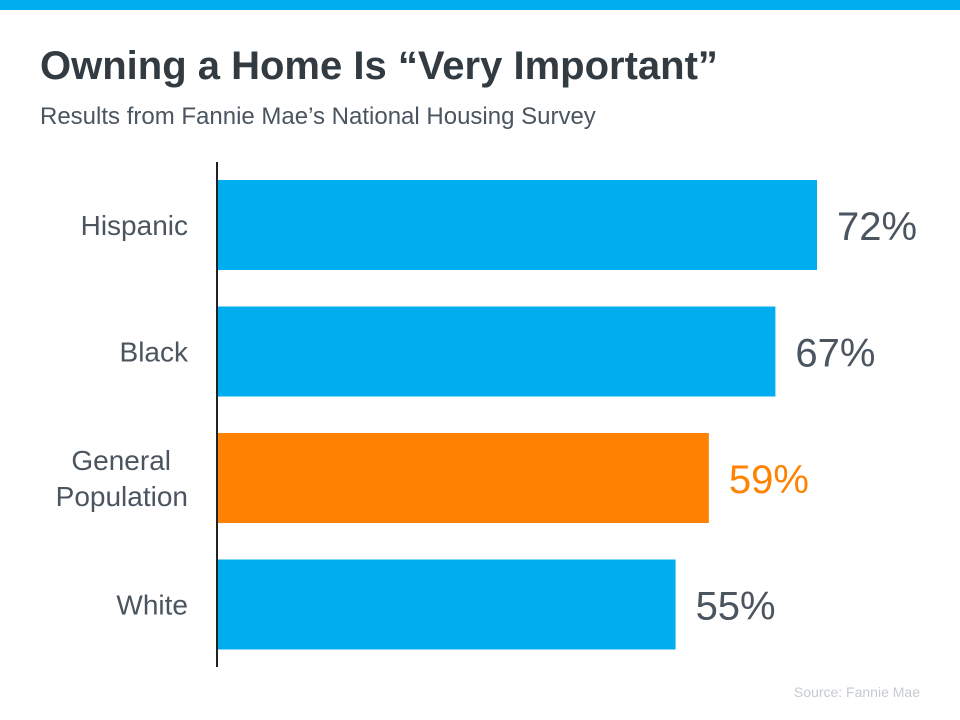  Describe the element at coordinates (122, 478) in the screenshot. I see `category-label: General Population` at that location.